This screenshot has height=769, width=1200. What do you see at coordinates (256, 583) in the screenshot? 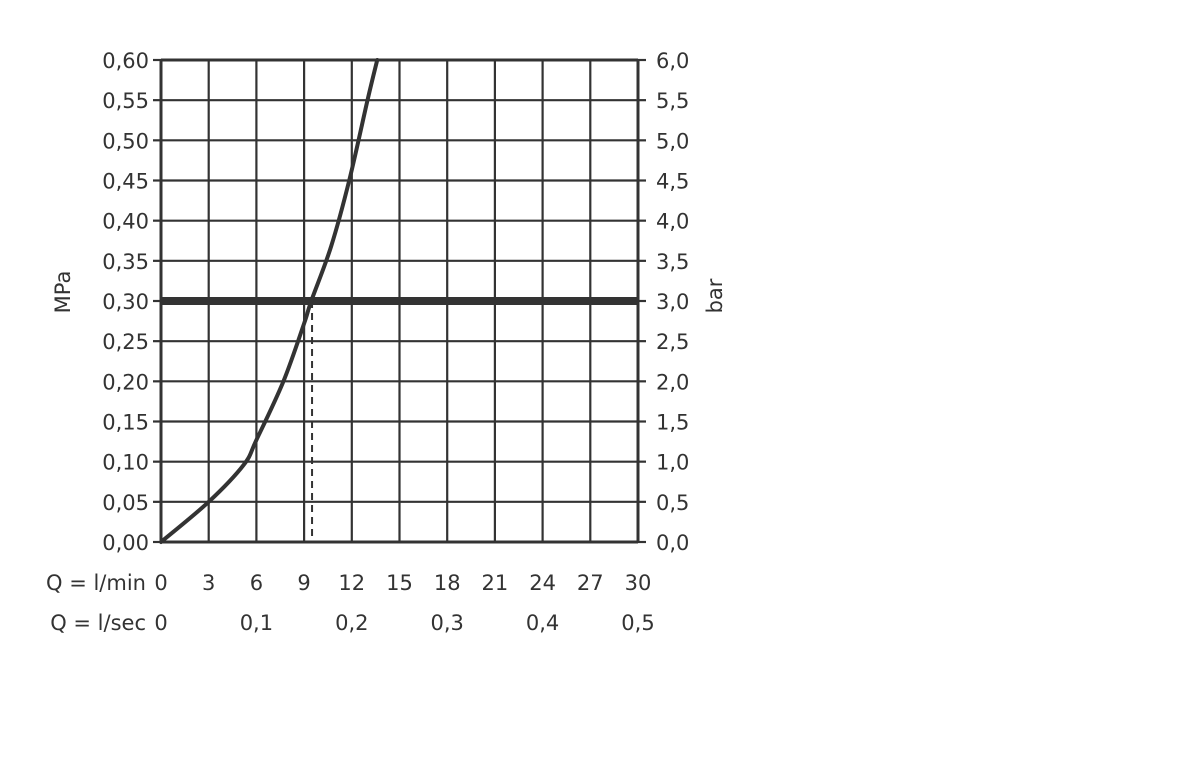
I see `x-tick-label-lmin: 6` at bounding box center [256, 583].